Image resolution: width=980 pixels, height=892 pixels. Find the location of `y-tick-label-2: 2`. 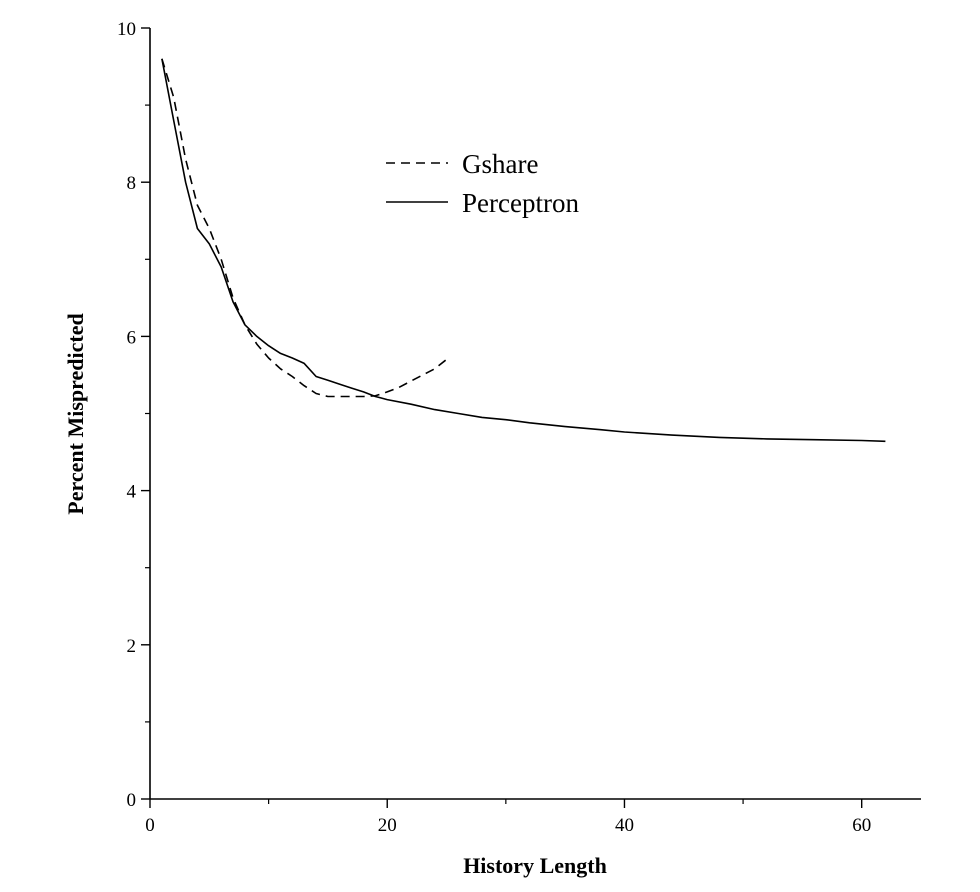

y-tick-label-2: 2 is located at coordinates (132, 646).